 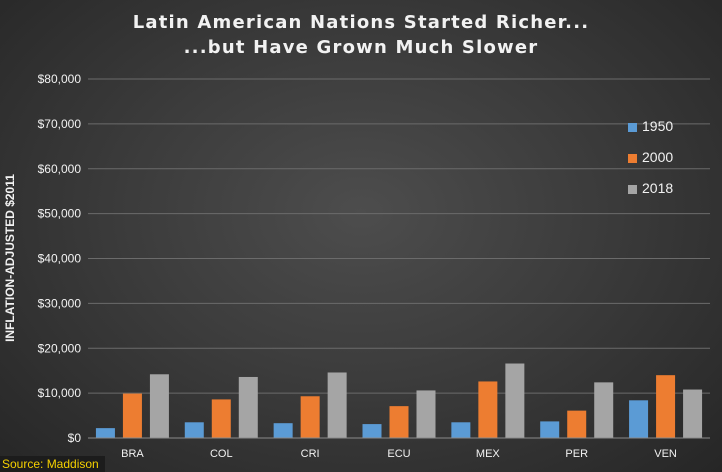 What do you see at coordinates (372, 431) in the screenshot?
I see `bar-1950-ECU` at bounding box center [372, 431].